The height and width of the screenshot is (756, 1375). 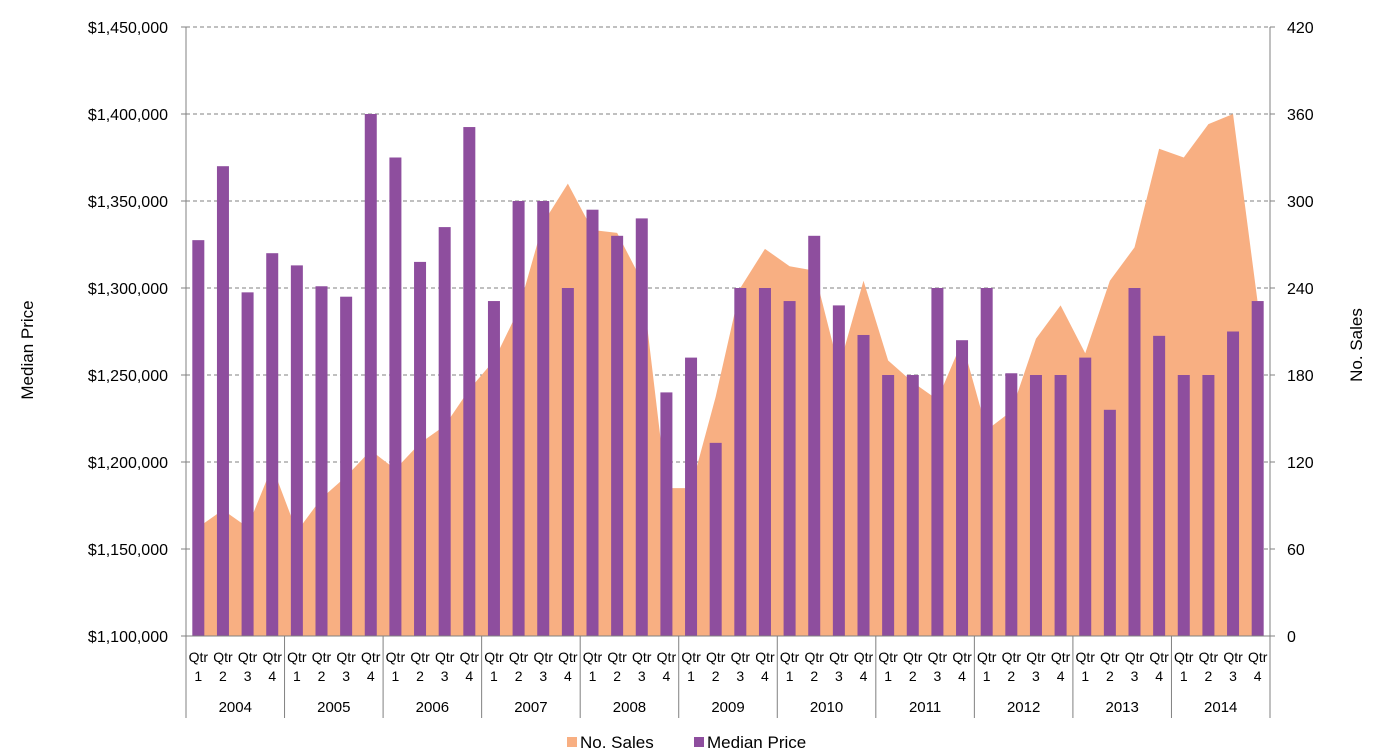 I want to click on left-tick-label: $1,100,000, so click(x=128, y=637).